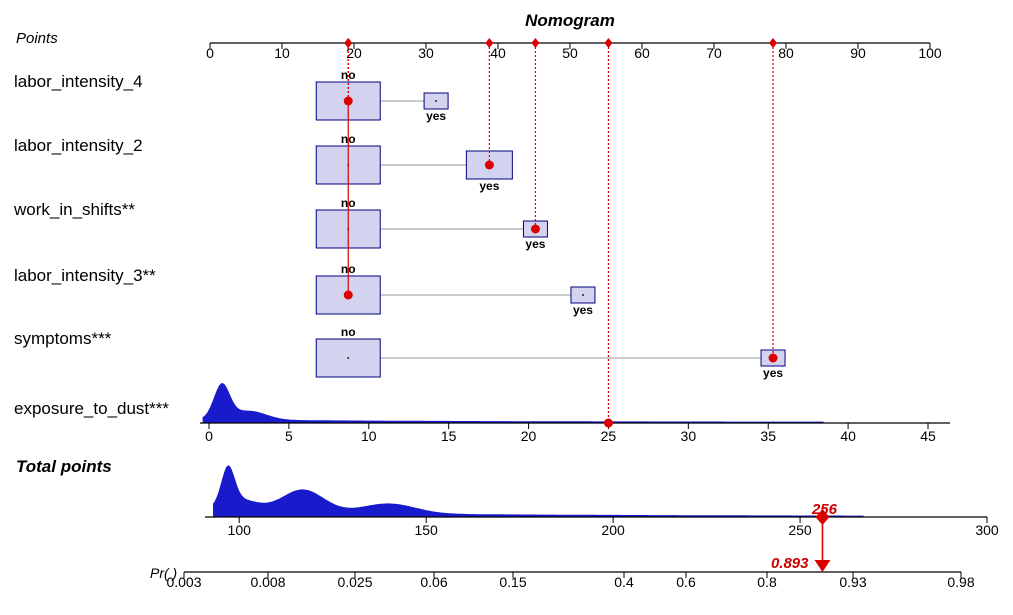  I want to click on exposure-tick-label: 20, so click(529, 436).